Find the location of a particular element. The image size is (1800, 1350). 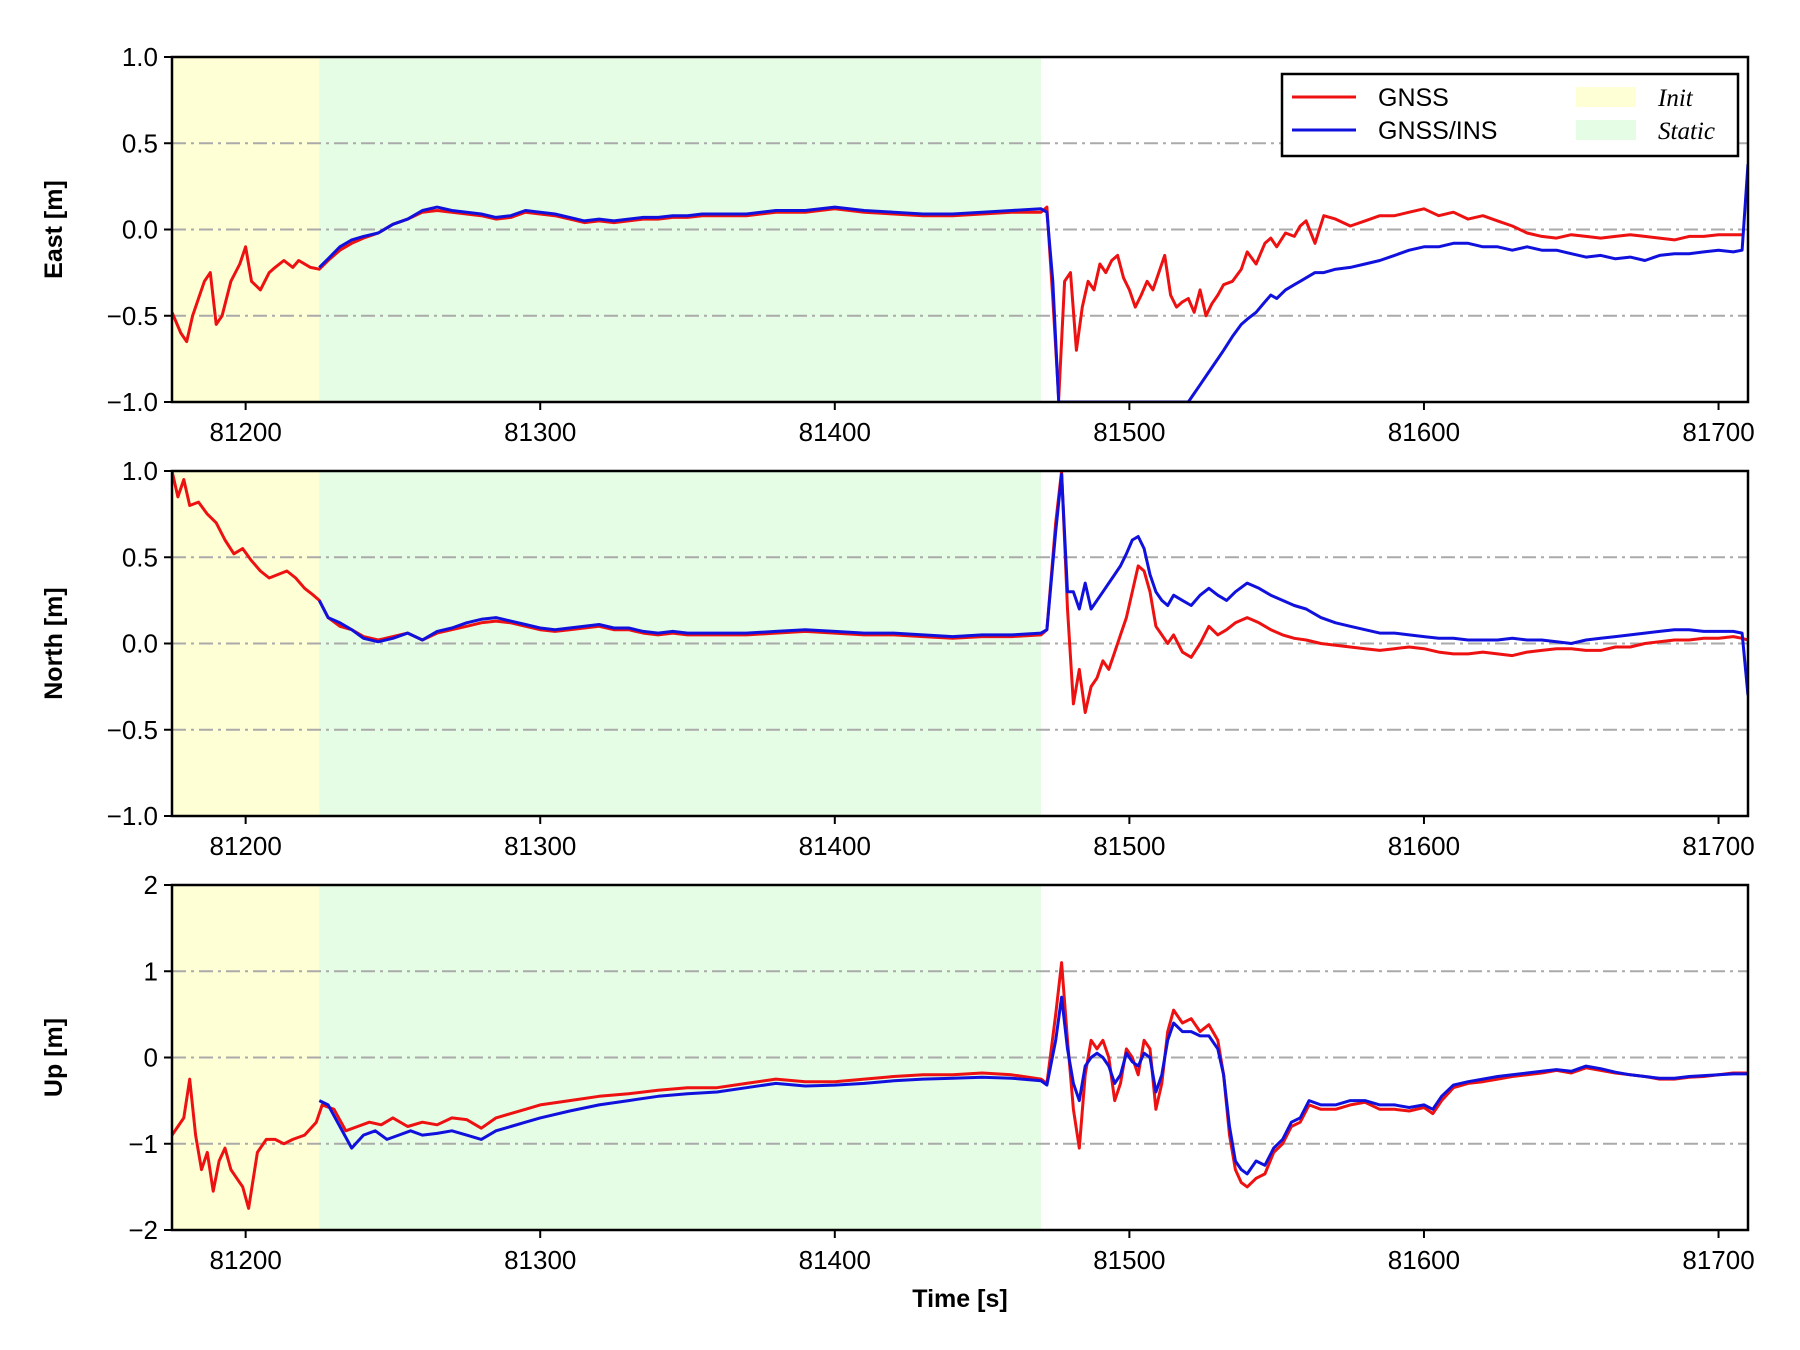

y-tick-label: 0 is located at coordinates (151, 1058).